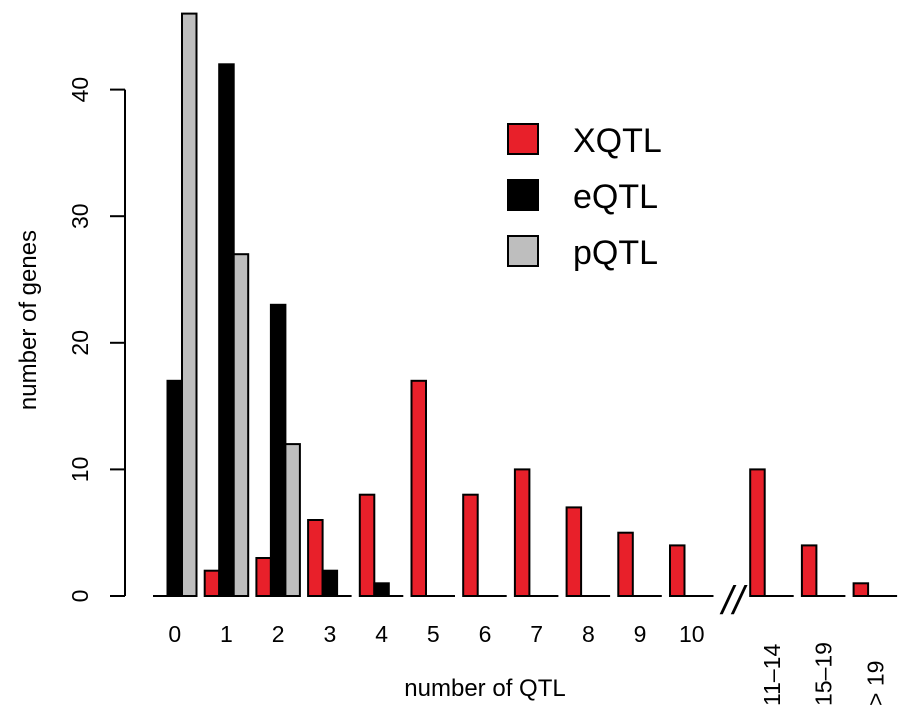 This screenshot has height=715, width=902. What do you see at coordinates (381, 634) in the screenshot?
I see `x-tick-label: 4` at bounding box center [381, 634].